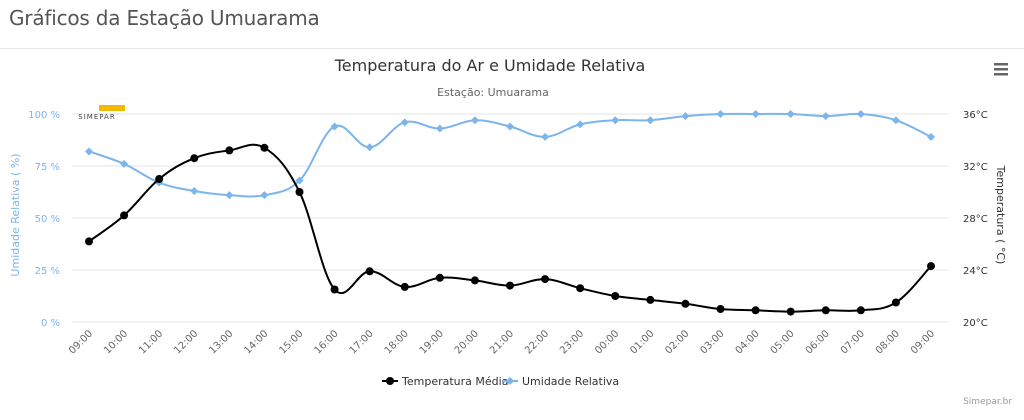  What do you see at coordinates (1000, 215) in the screenshot?
I see `right-axis-label: Temperatura ( °C)` at bounding box center [1000, 215].